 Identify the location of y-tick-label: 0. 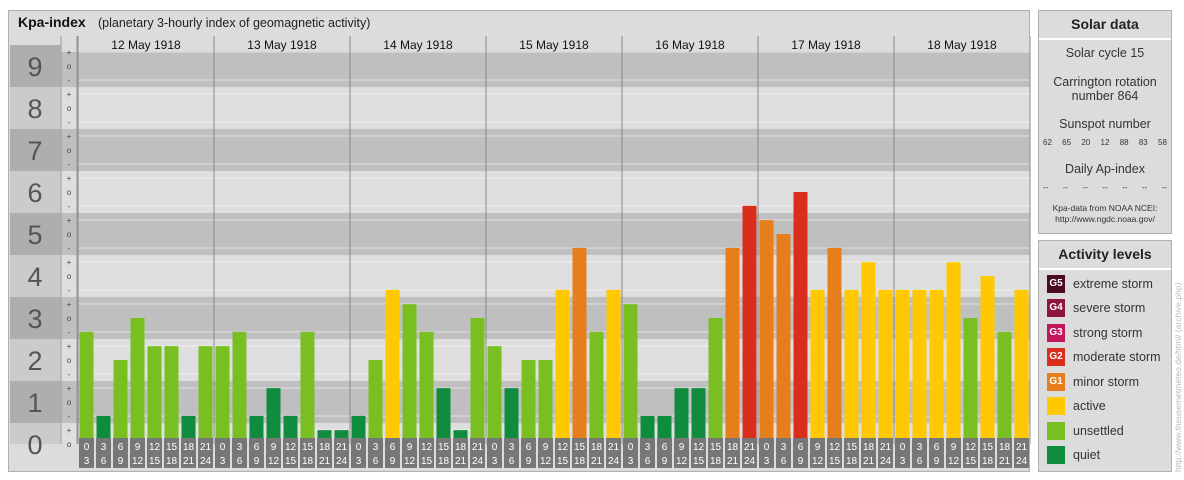
(34, 445).